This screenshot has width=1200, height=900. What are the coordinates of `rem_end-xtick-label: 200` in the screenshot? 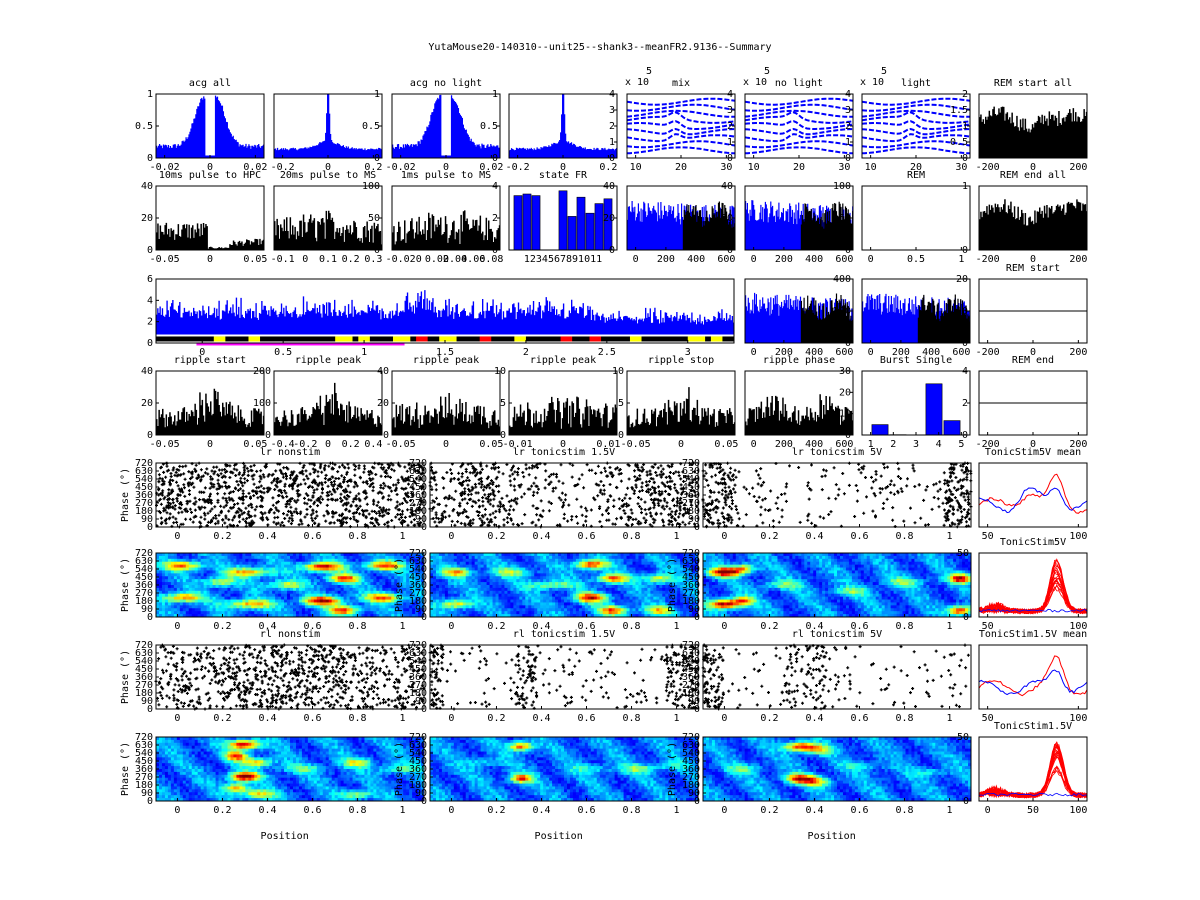 It's located at (1078, 444).